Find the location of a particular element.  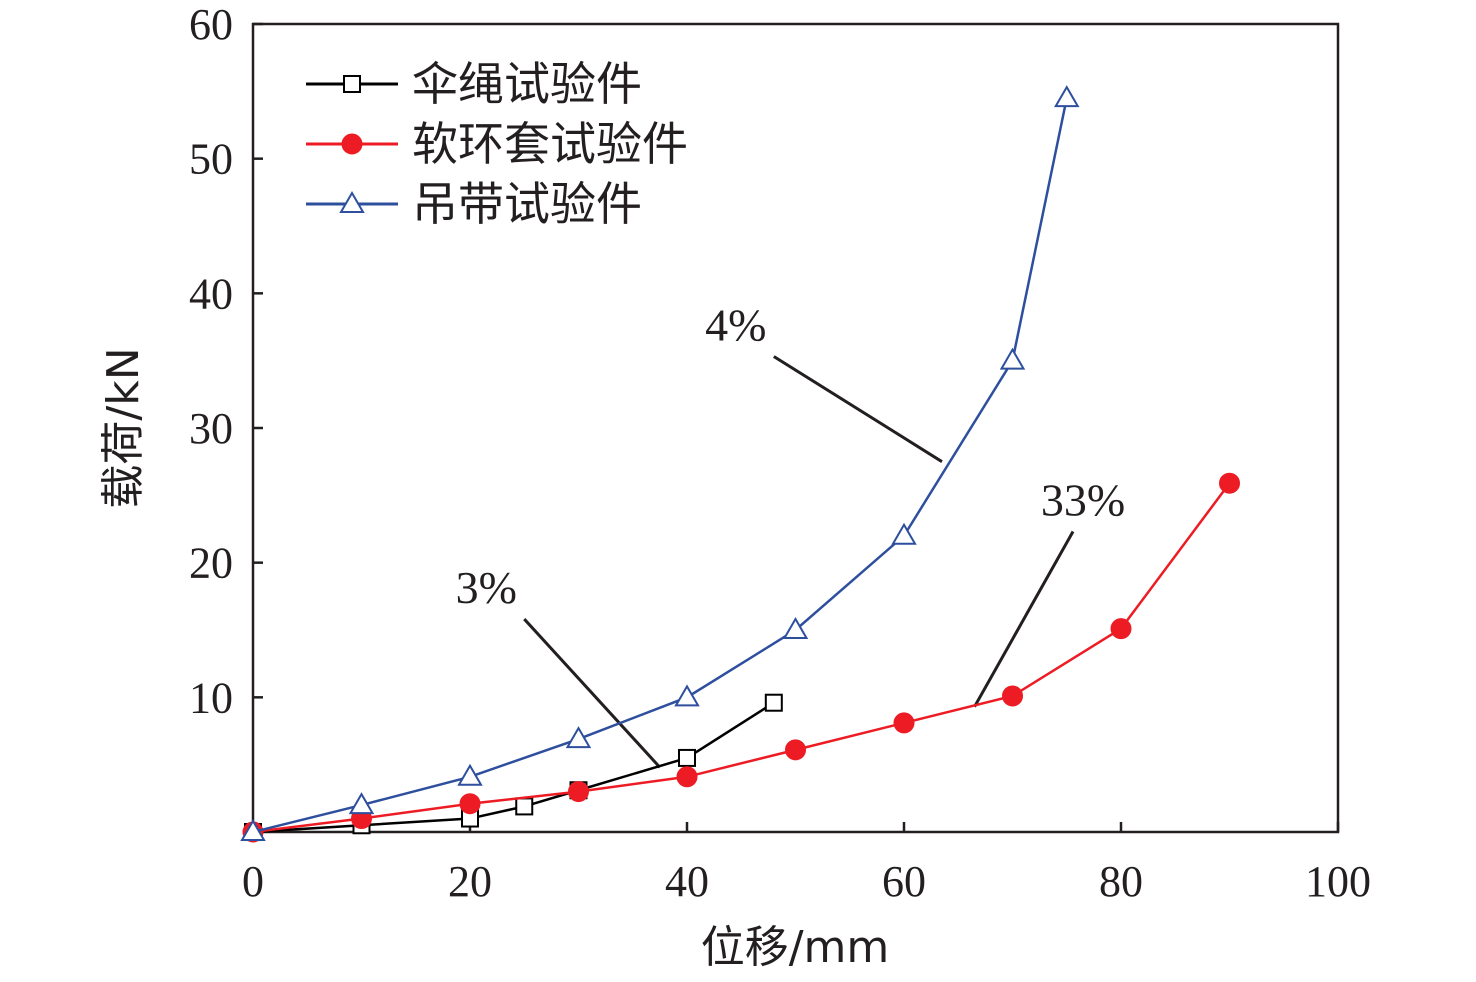

y-tick-label: 20 is located at coordinates (211, 563).